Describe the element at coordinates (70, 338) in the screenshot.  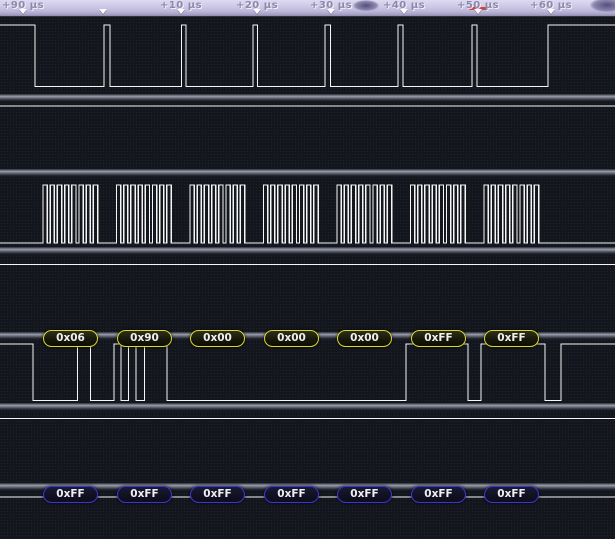
I see `mosi-decoded-bubble: 0x06` at that location.